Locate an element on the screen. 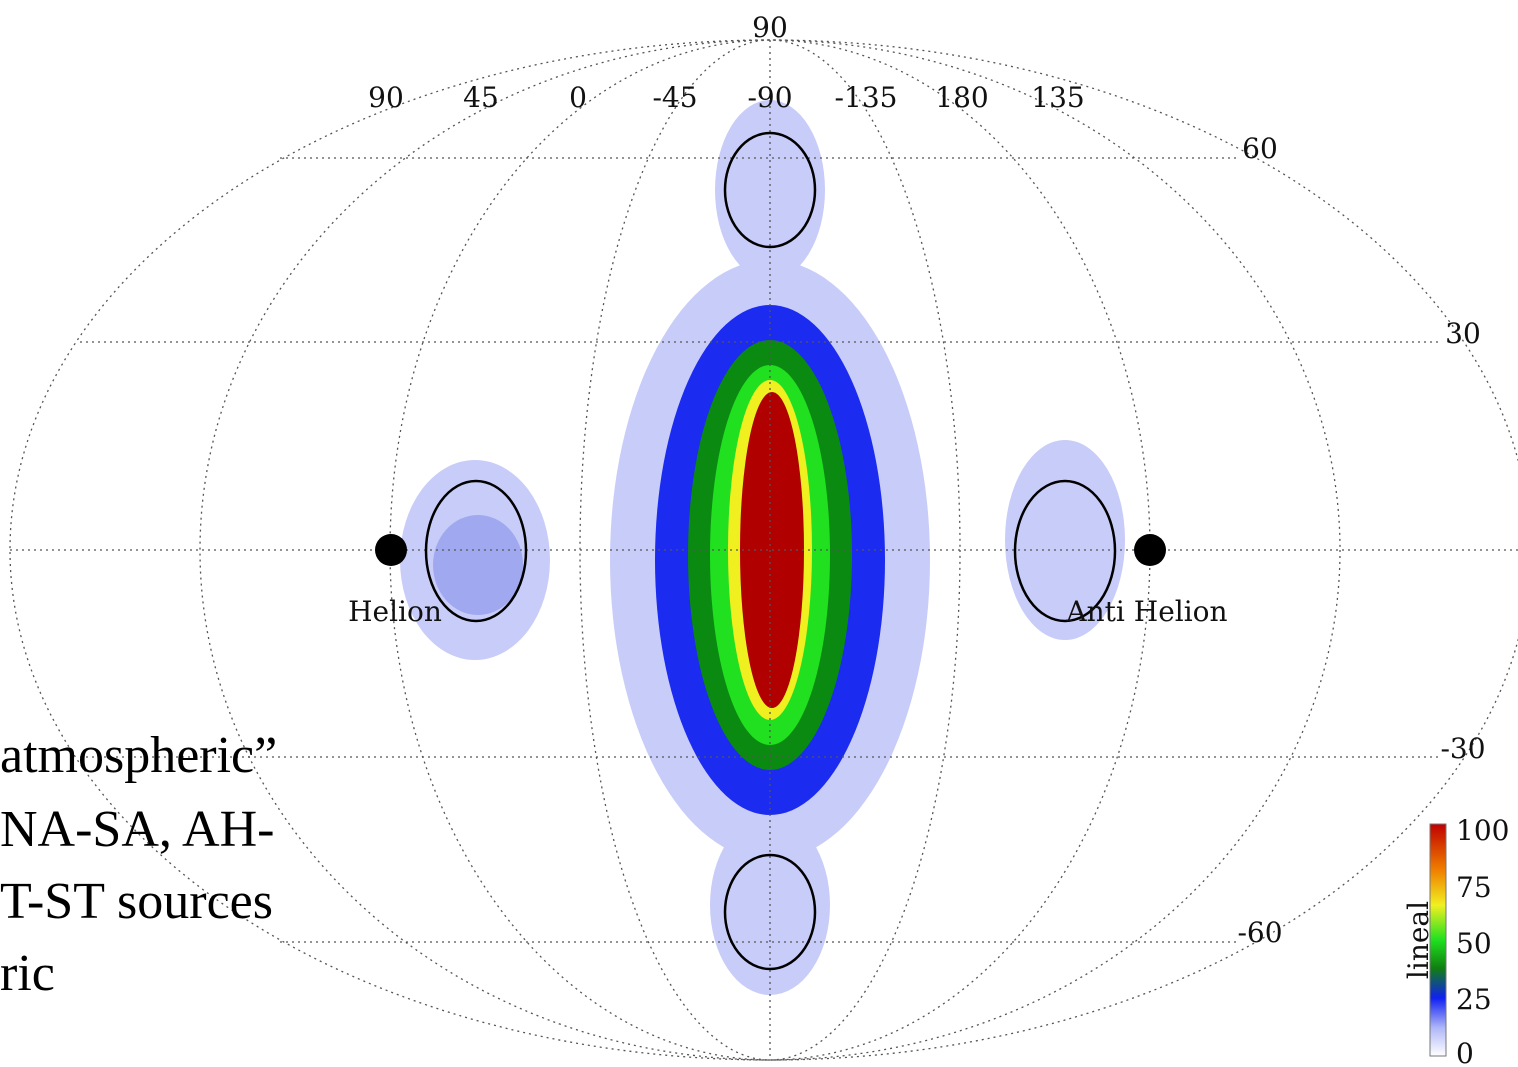  colorbar-tick: 75 is located at coordinates (1474, 887).